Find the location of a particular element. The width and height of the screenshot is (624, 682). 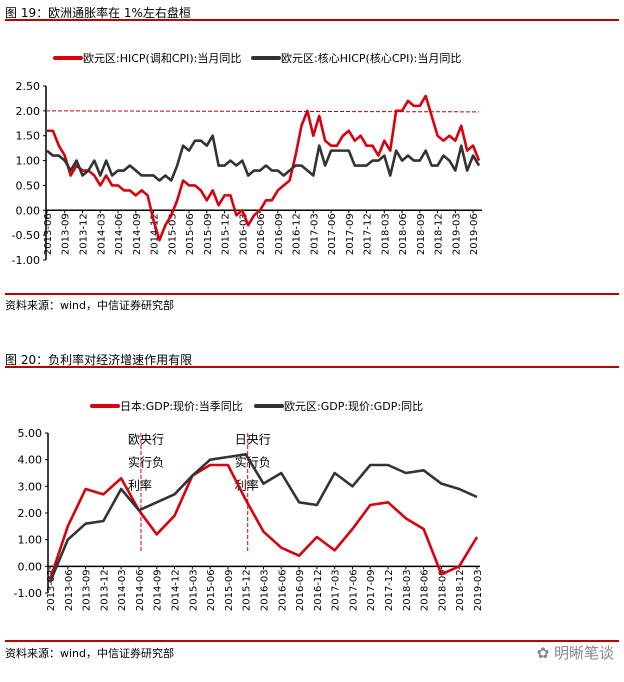

y-tick-label: 0.50 is located at coordinates (28, 185).